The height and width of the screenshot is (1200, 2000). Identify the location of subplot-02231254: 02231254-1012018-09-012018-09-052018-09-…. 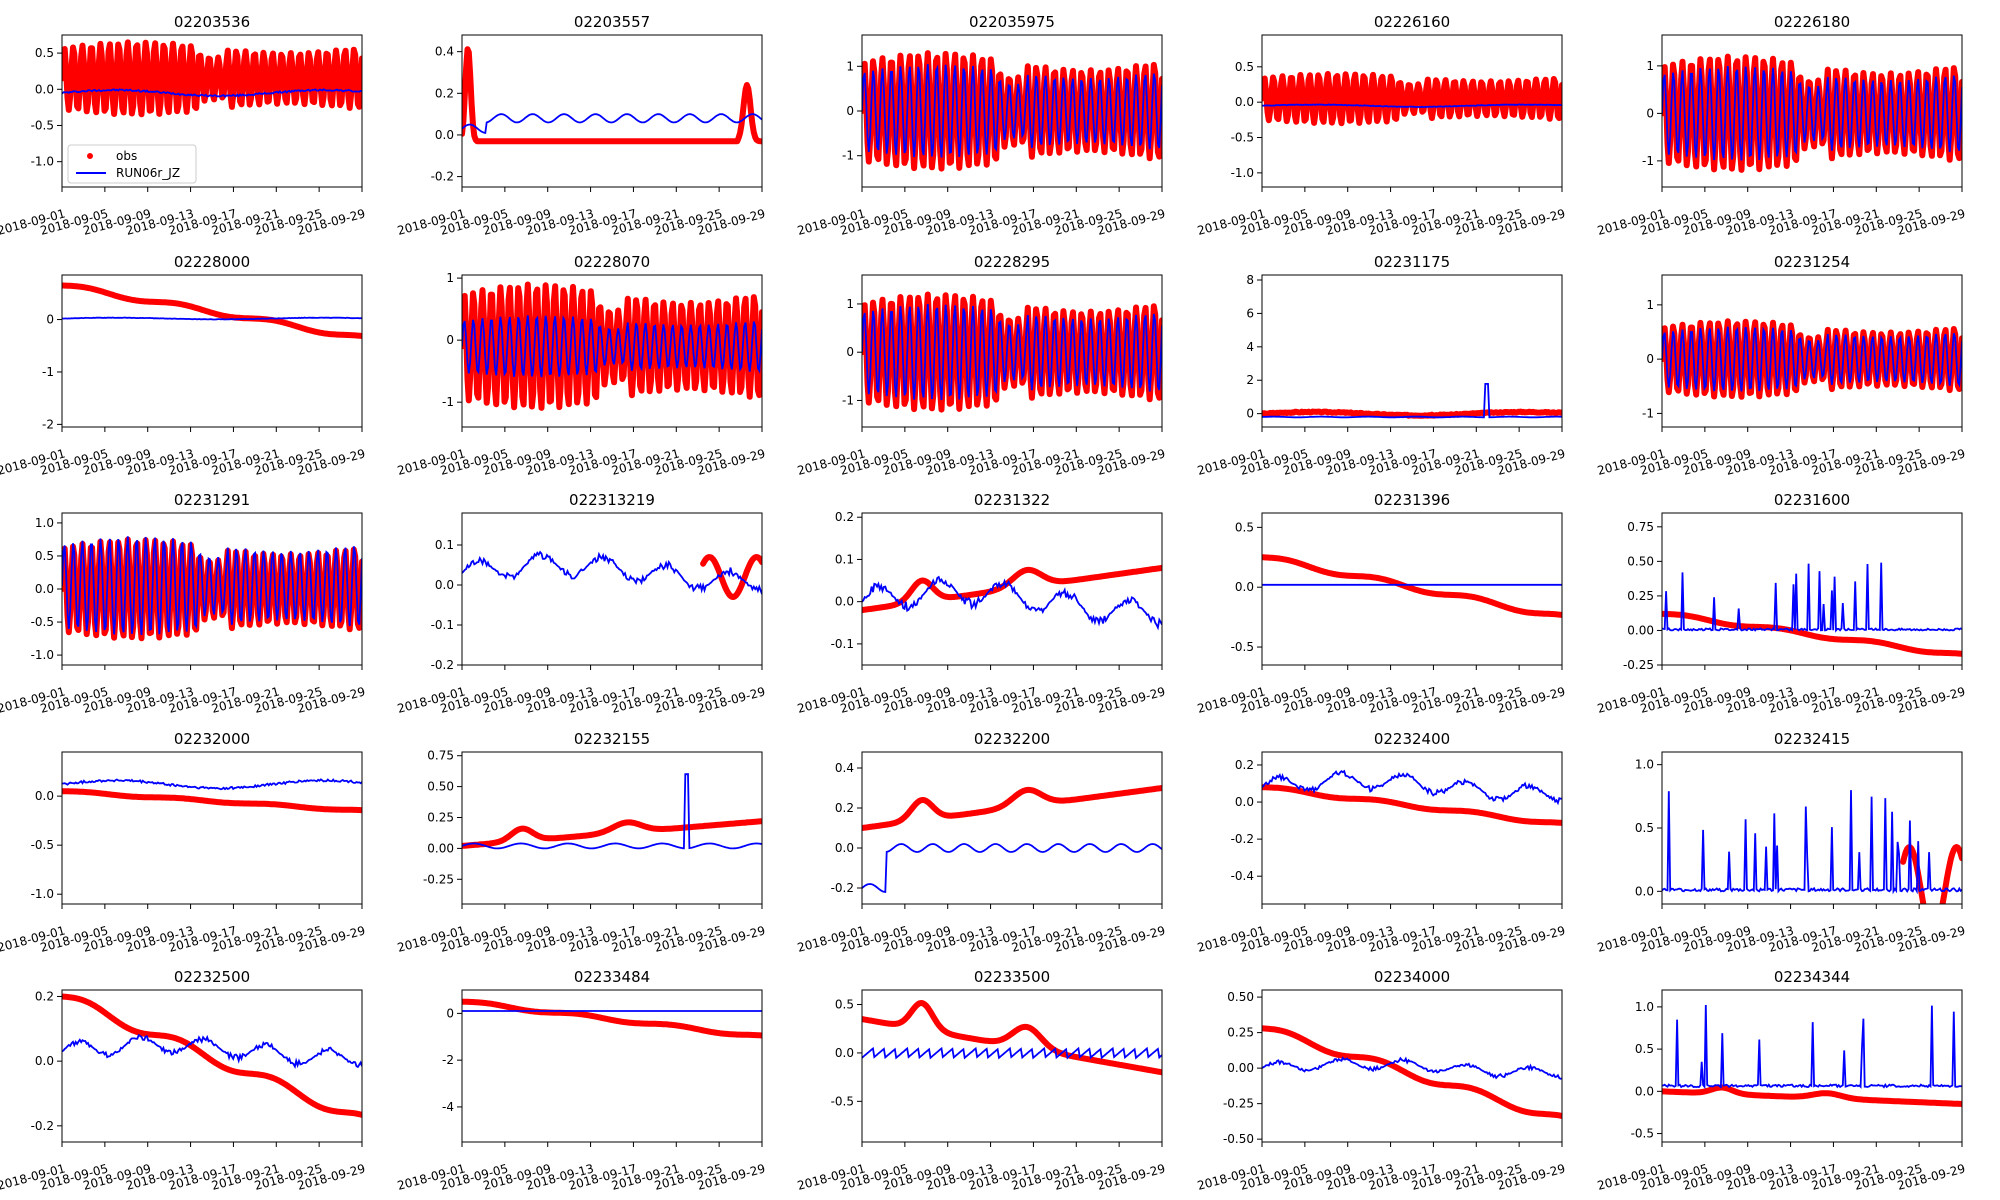
(1781, 365).